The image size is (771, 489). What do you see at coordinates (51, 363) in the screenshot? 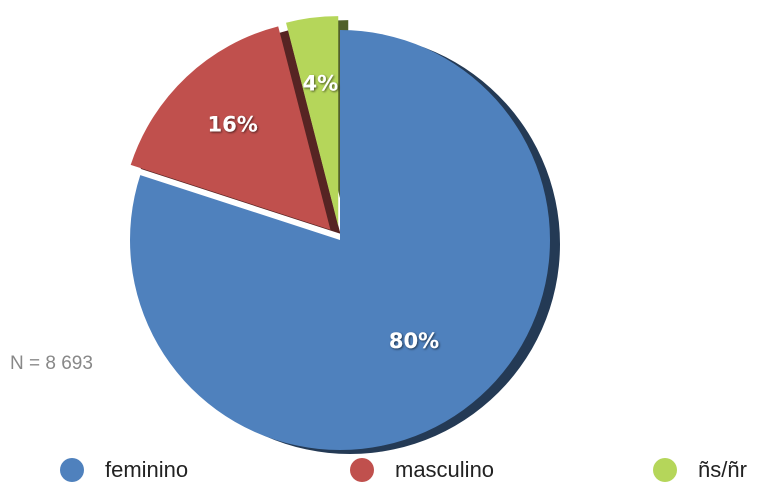
I see `annotation: N = 8 693` at bounding box center [51, 363].